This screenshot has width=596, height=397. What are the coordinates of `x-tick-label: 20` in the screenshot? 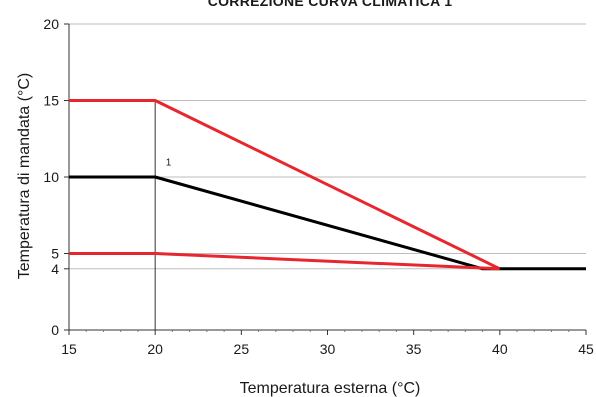 It's located at (155, 349).